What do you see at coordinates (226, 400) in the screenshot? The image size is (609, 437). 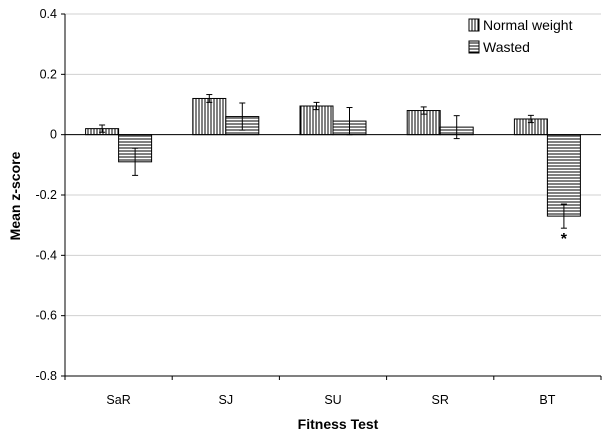 I see `x-tick-label: SJ` at bounding box center [226, 400].